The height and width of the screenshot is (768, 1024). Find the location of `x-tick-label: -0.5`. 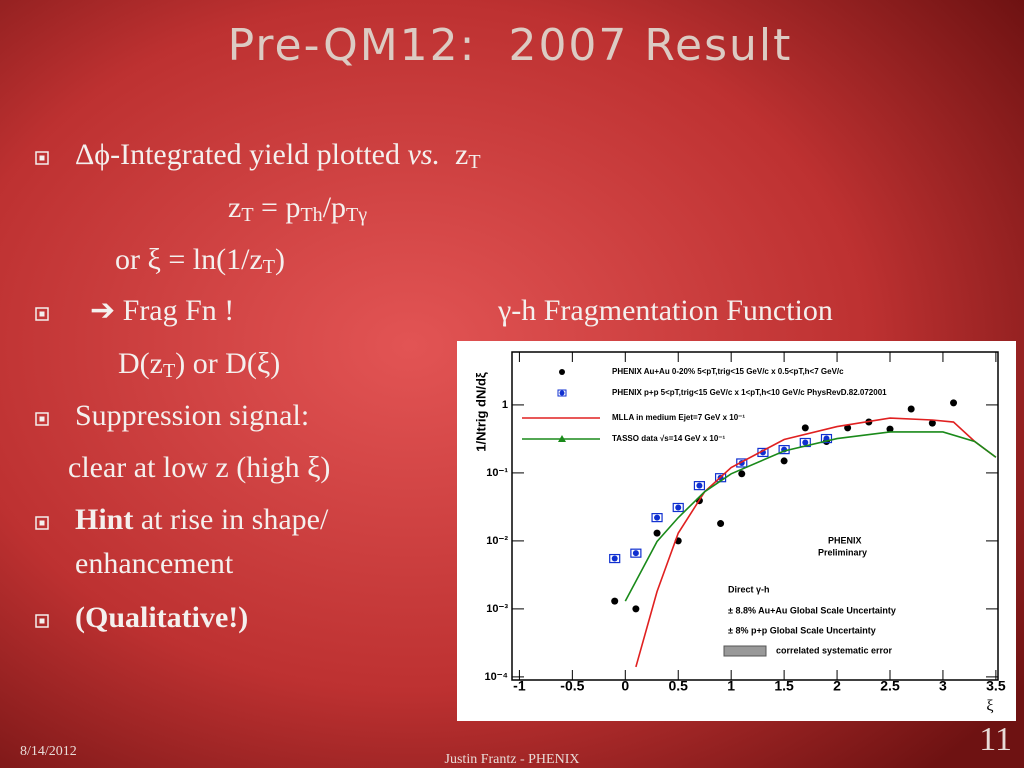

x-tick-label: -0.5 is located at coordinates (572, 686).